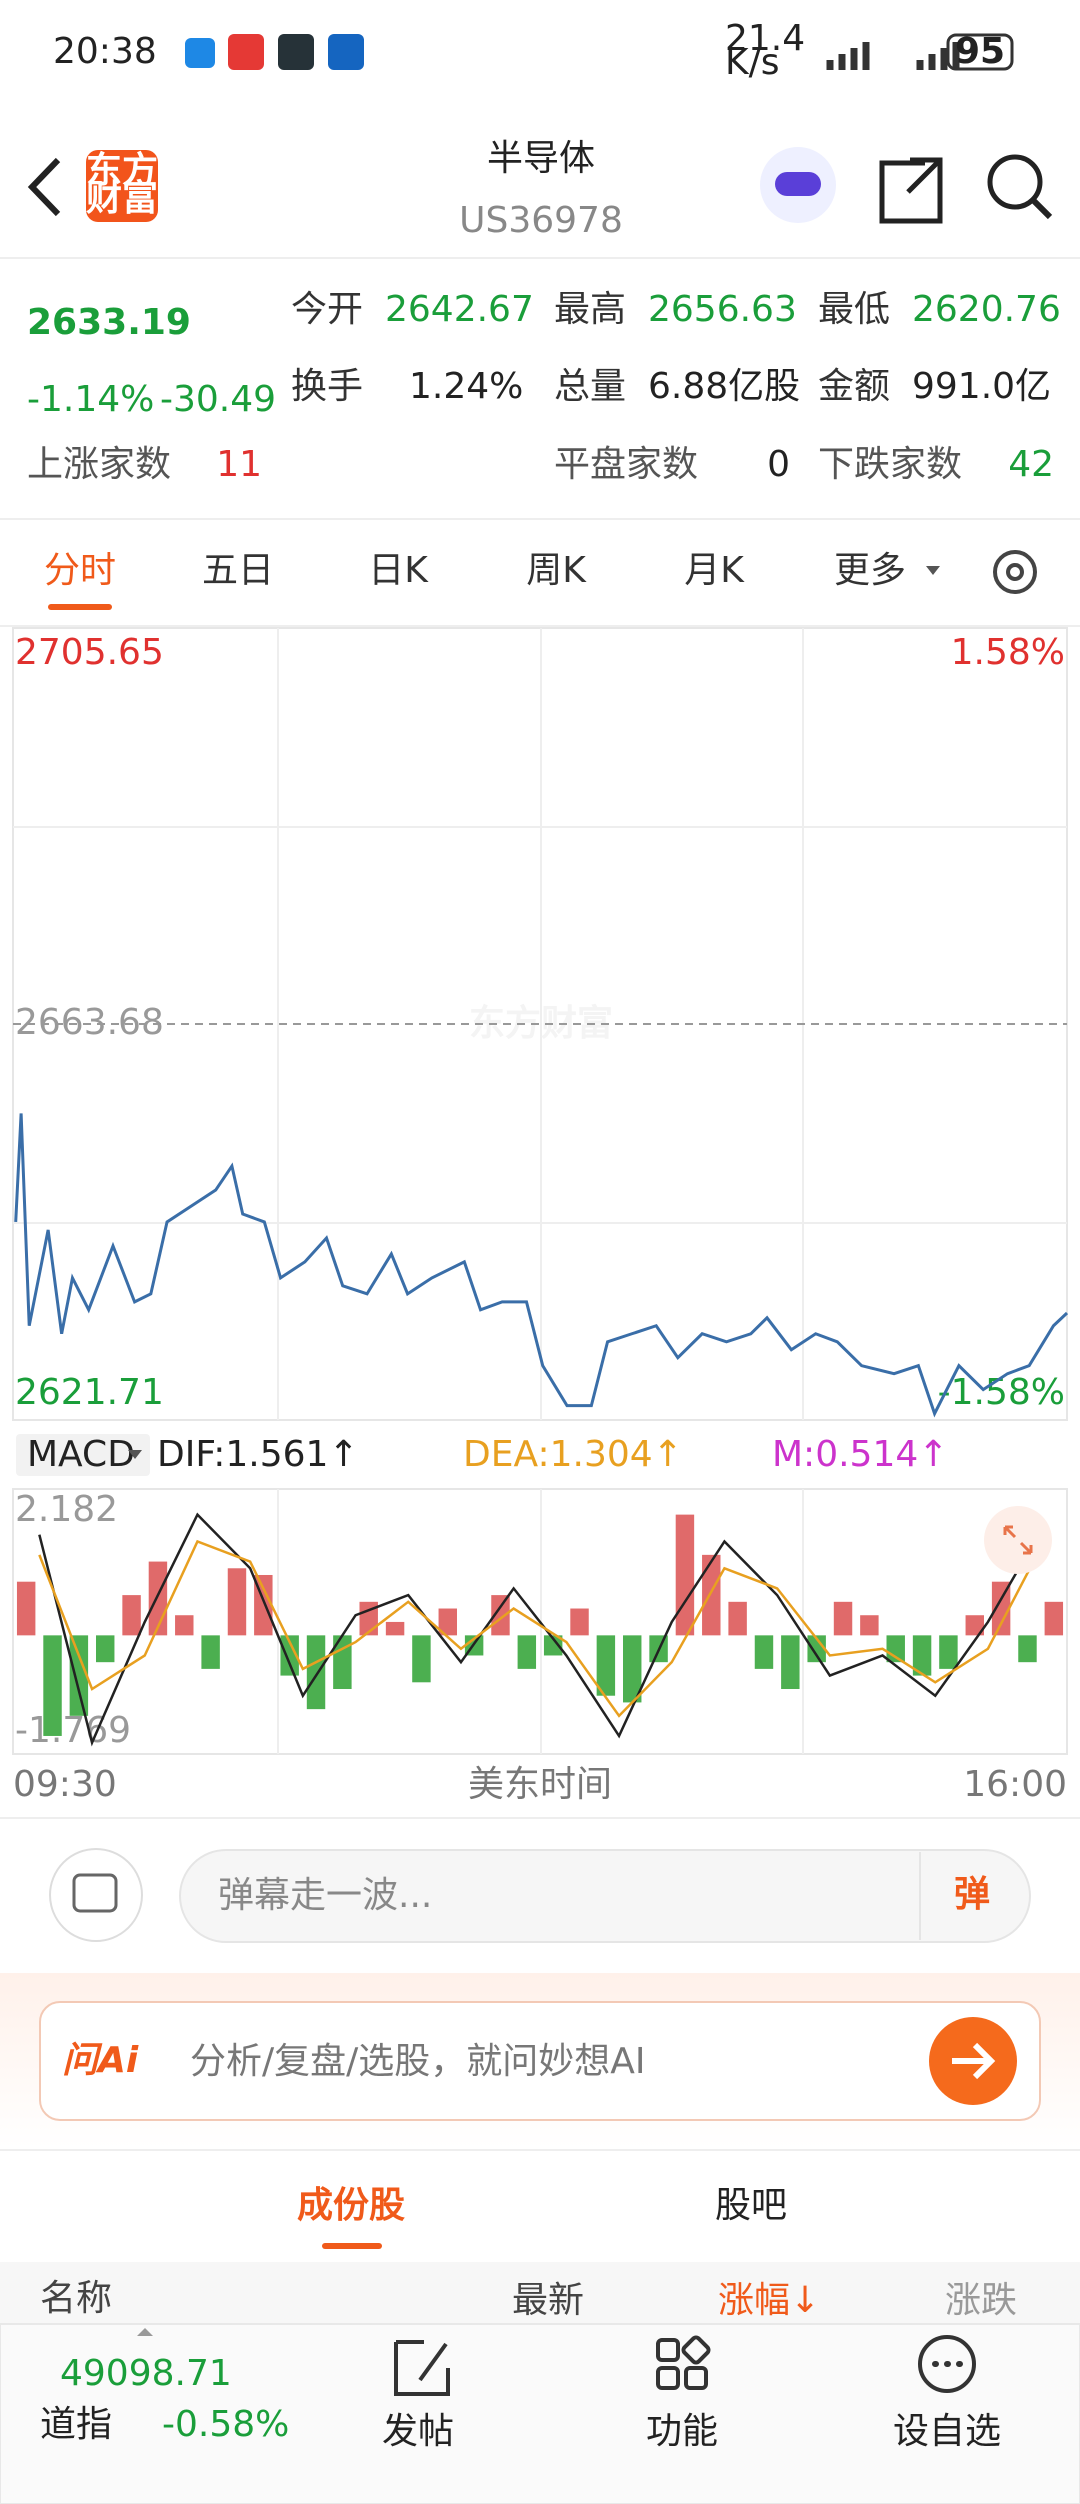 This screenshot has height=2504, width=1080. Describe the element at coordinates (351, 2205) in the screenshot. I see `list-tab: 成份股` at that location.